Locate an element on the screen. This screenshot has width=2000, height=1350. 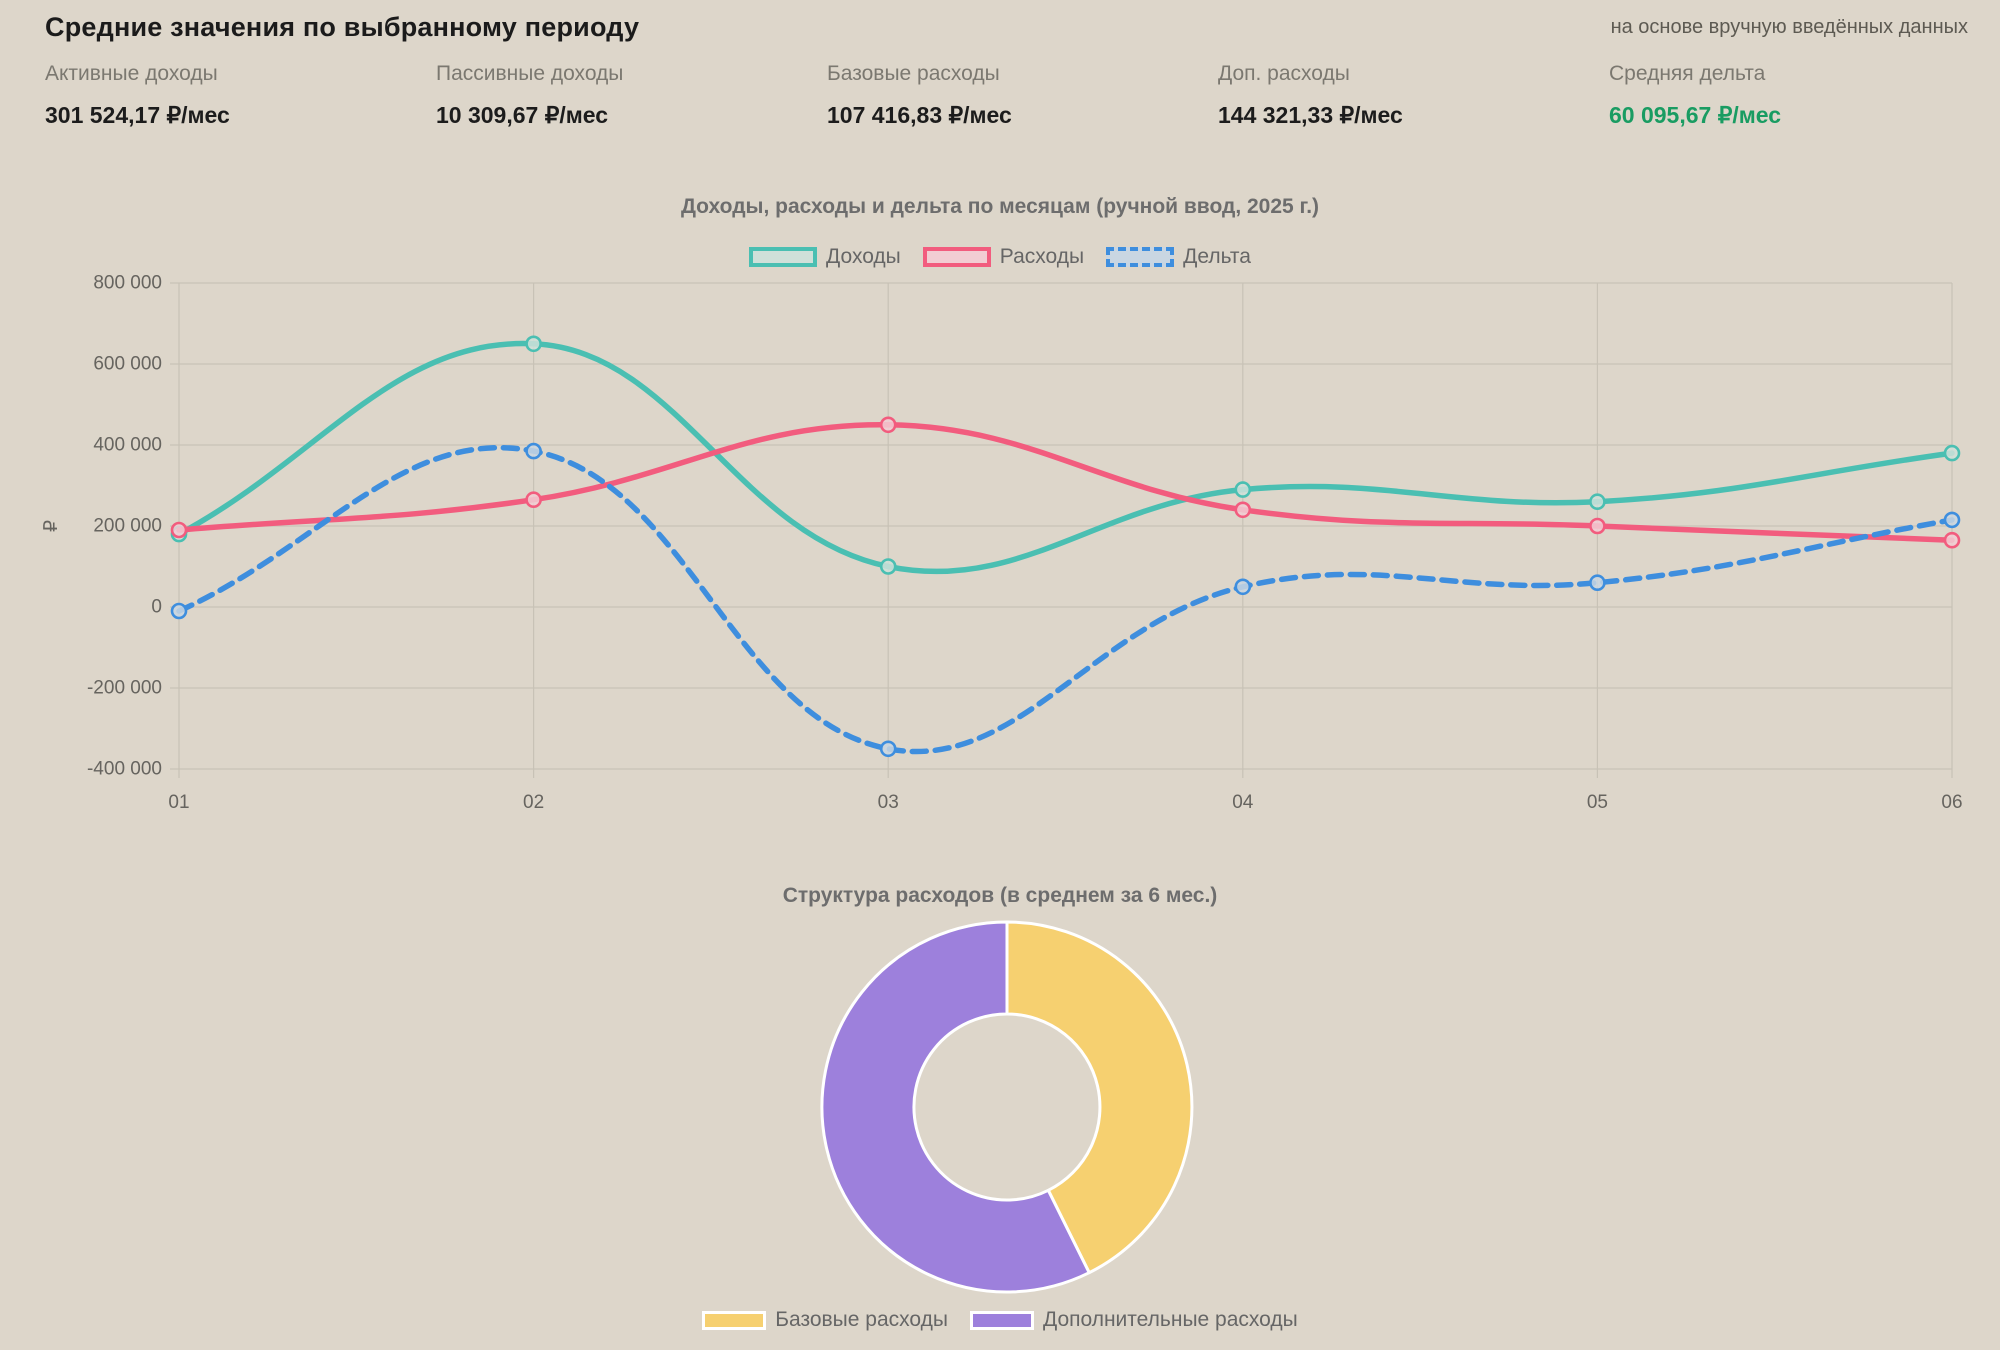
legend-label: Доходы is located at coordinates (863, 256).